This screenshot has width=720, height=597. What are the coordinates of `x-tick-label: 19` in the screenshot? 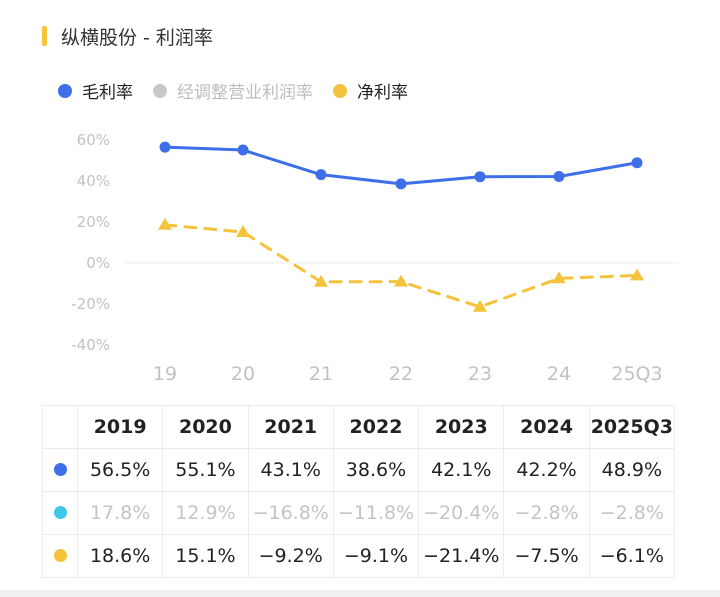 It's located at (165, 374).